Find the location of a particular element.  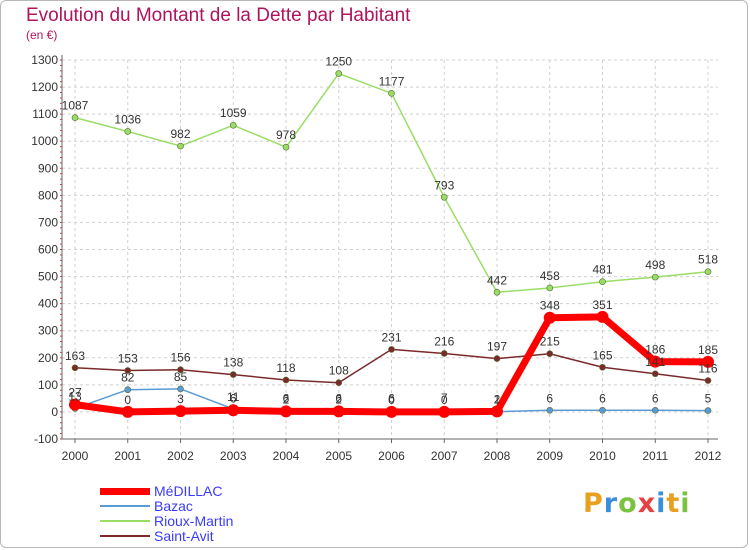

y-tick-label: 1100 is located at coordinates (45, 114).